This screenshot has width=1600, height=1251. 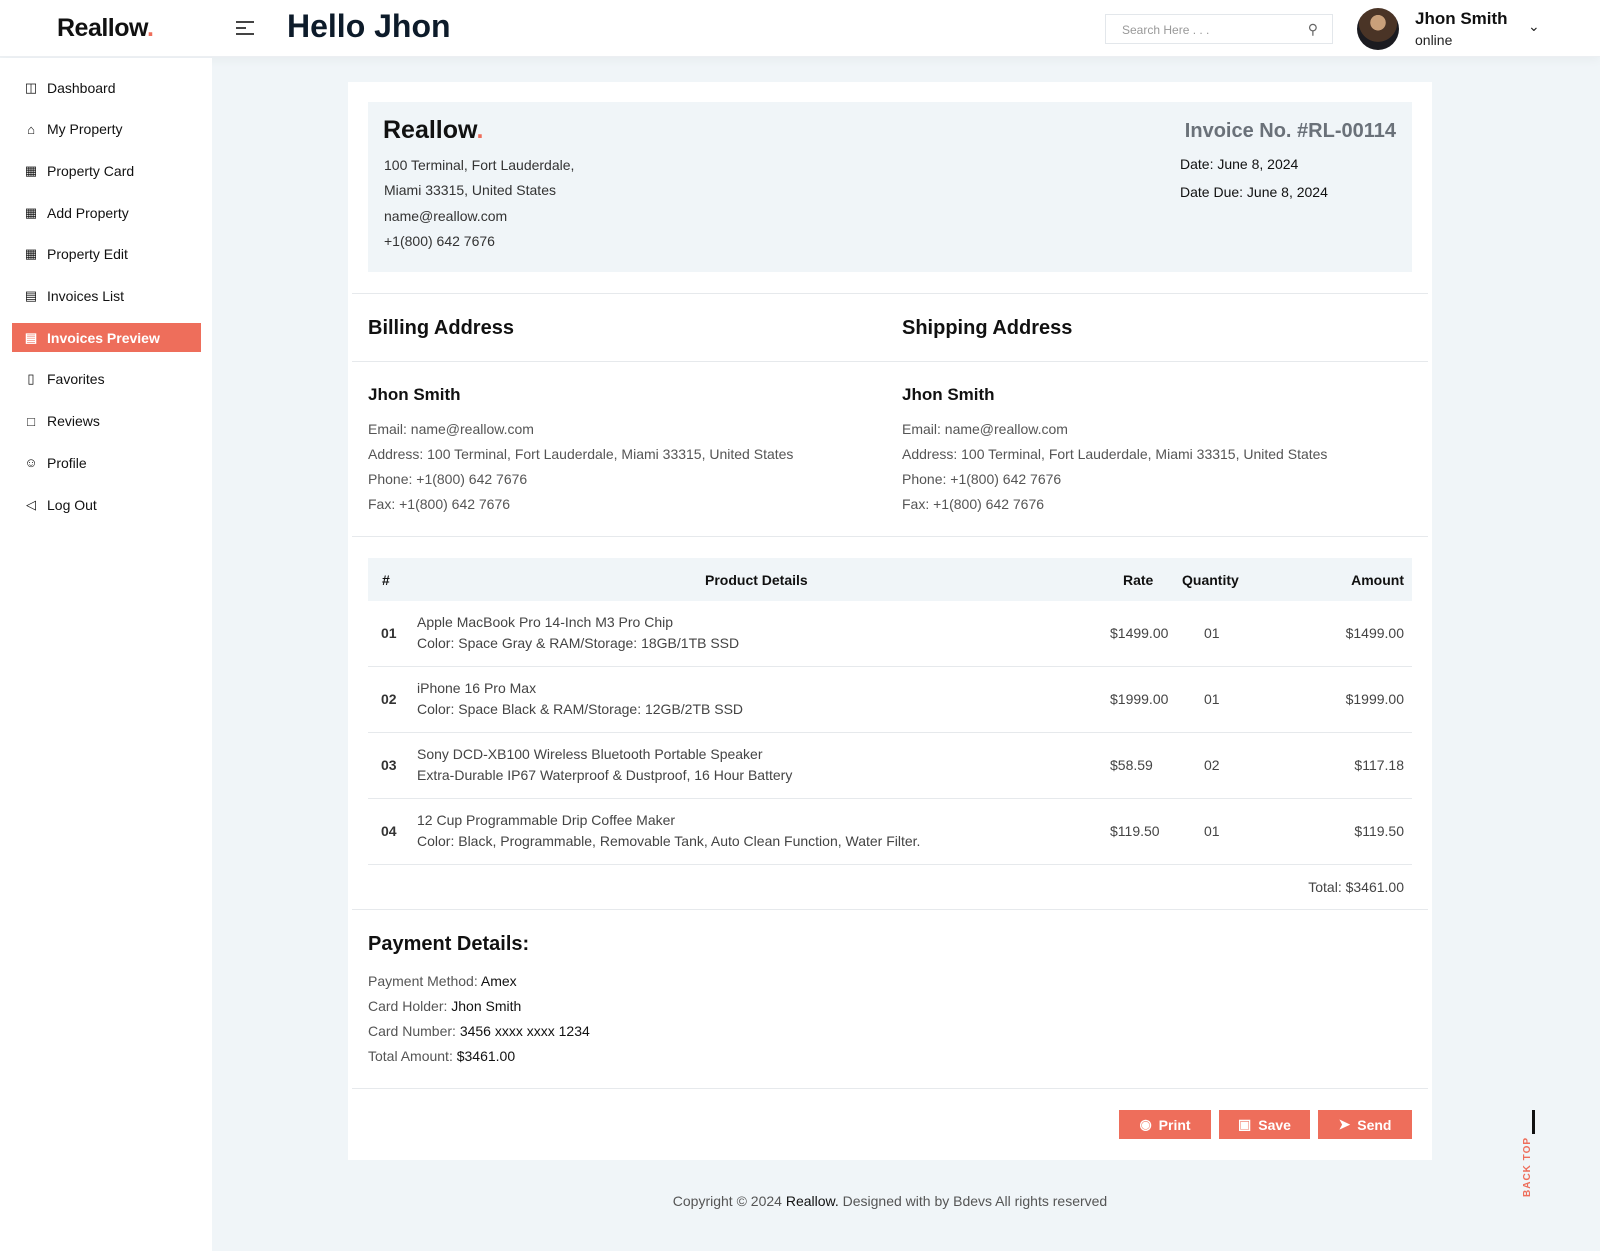 I want to click on sidebar-item-profile: ☺ Profile, so click(x=106, y=462).